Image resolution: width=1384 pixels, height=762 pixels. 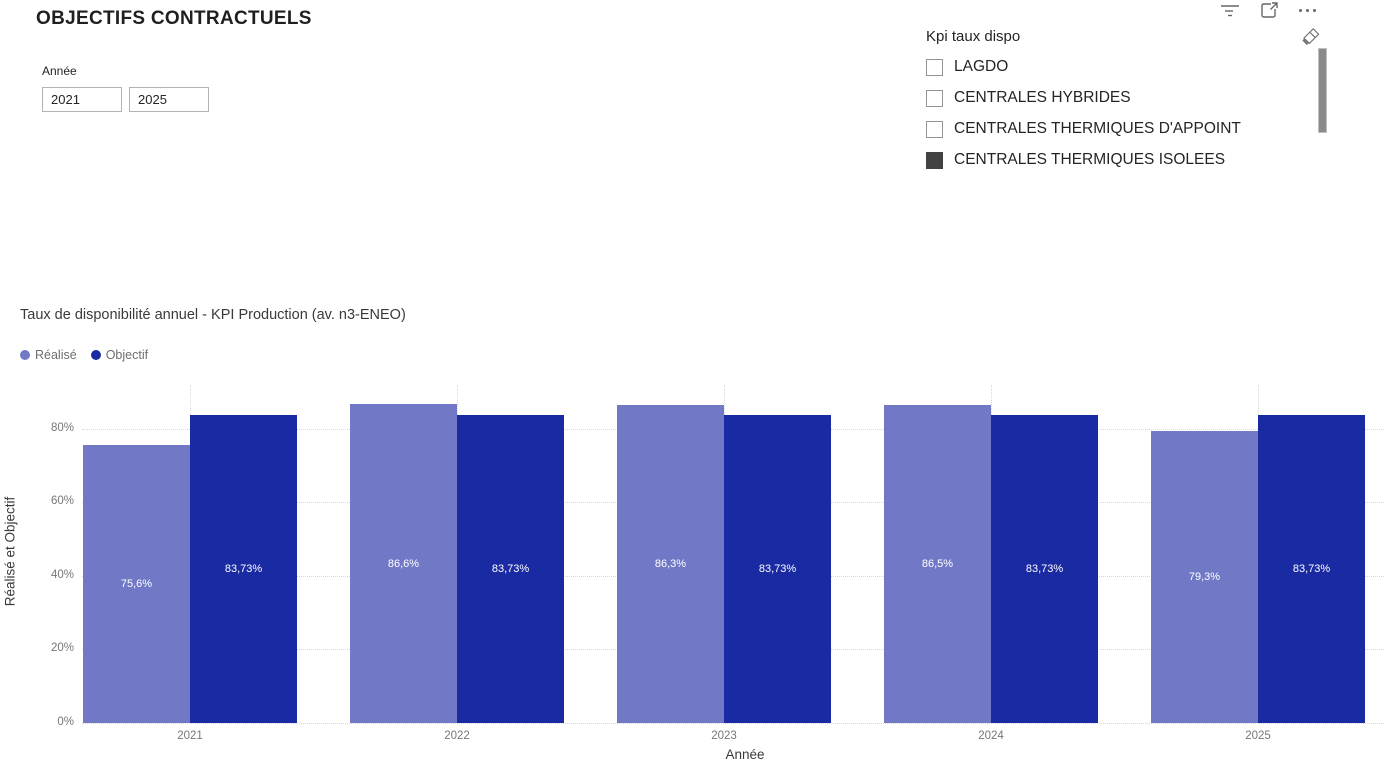 I want to click on legend-dot-realise, so click(x=25, y=355).